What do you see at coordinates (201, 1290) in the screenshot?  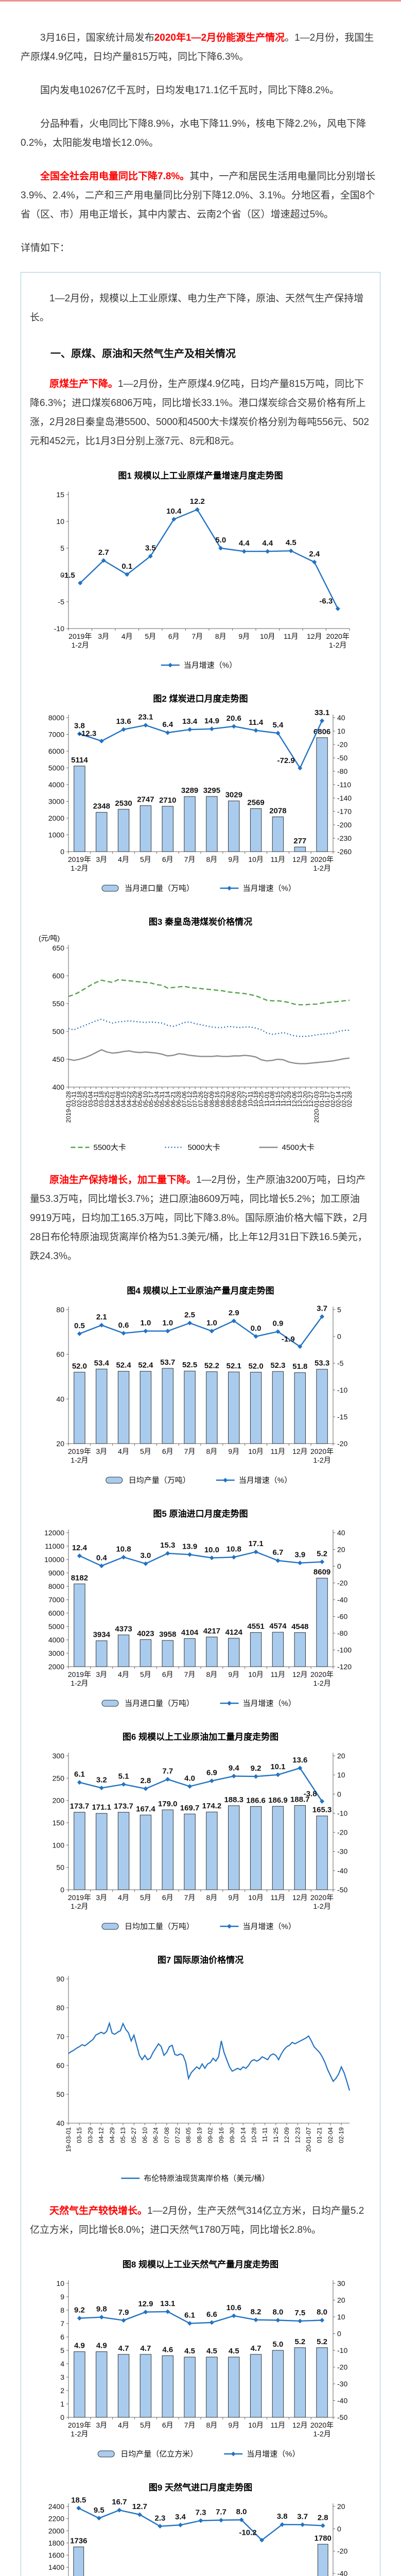 I see `chart-title: 图4 规模以上工业原油产量月度走势图` at bounding box center [201, 1290].